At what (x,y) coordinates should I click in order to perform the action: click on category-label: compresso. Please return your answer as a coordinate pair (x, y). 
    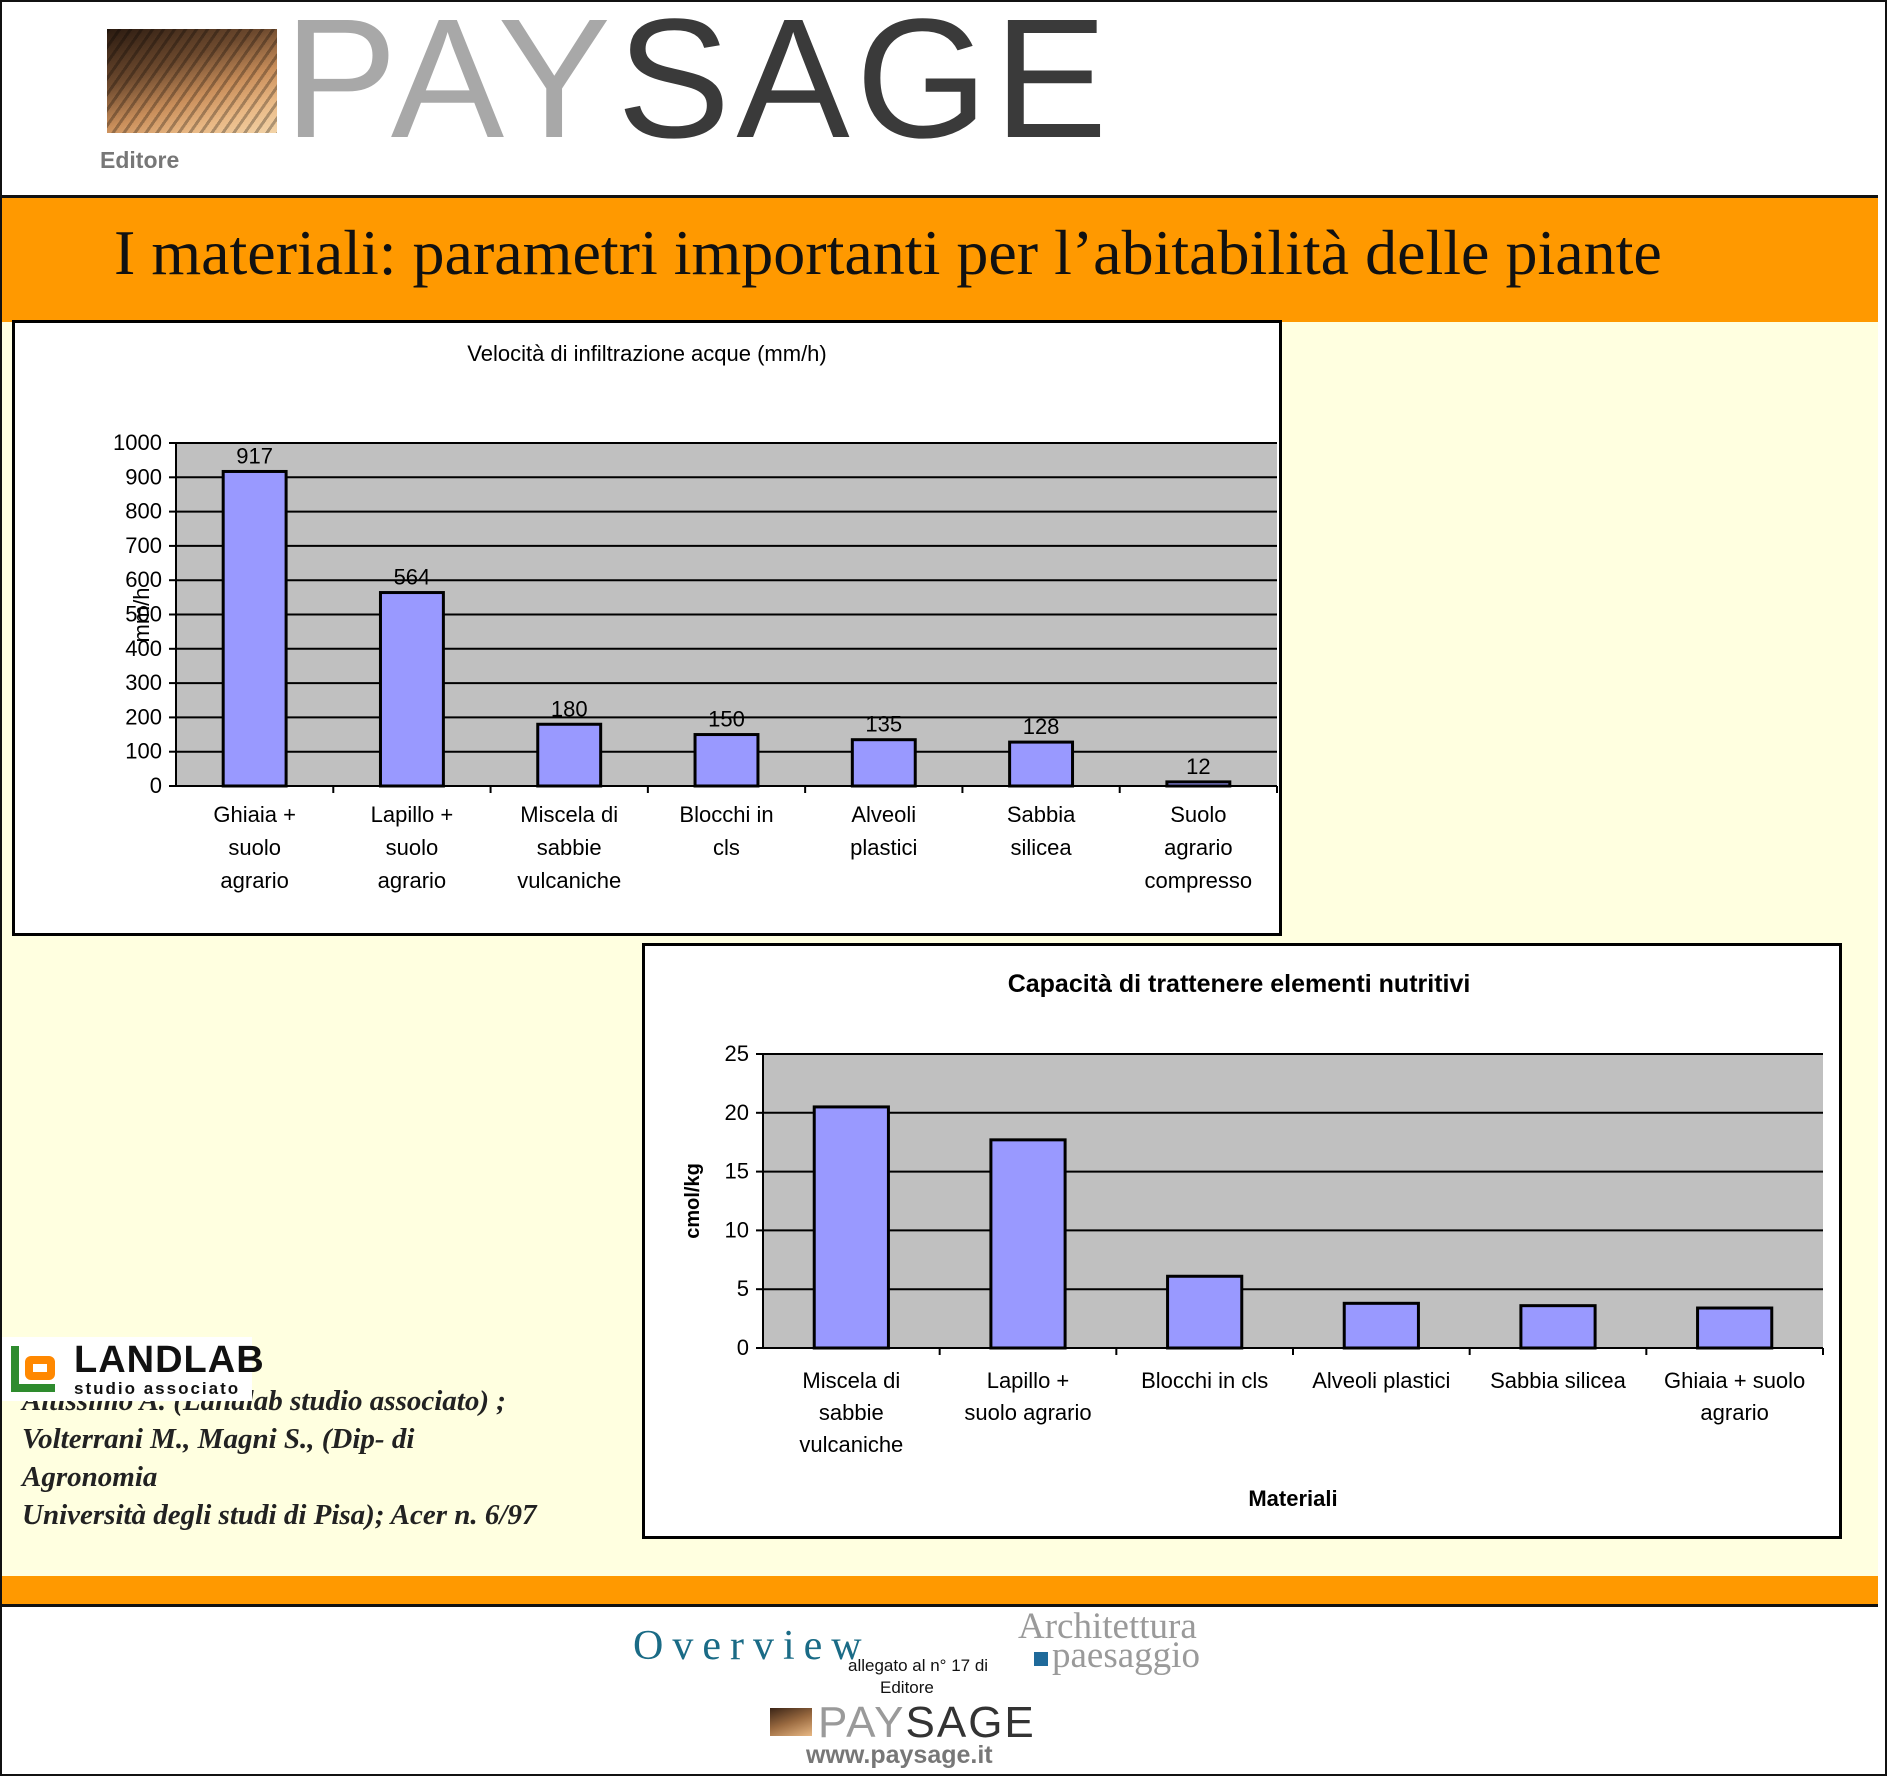
    Looking at the image, I should click on (1199, 880).